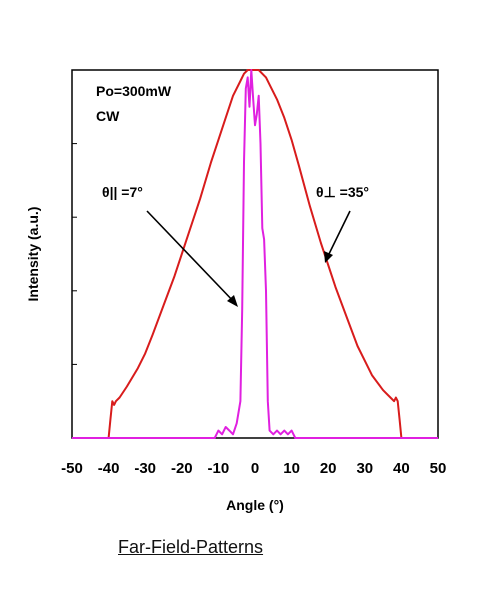 Image resolution: width=498 pixels, height=602 pixels. What do you see at coordinates (108, 116) in the screenshot?
I see `mode-annotation: CW` at bounding box center [108, 116].